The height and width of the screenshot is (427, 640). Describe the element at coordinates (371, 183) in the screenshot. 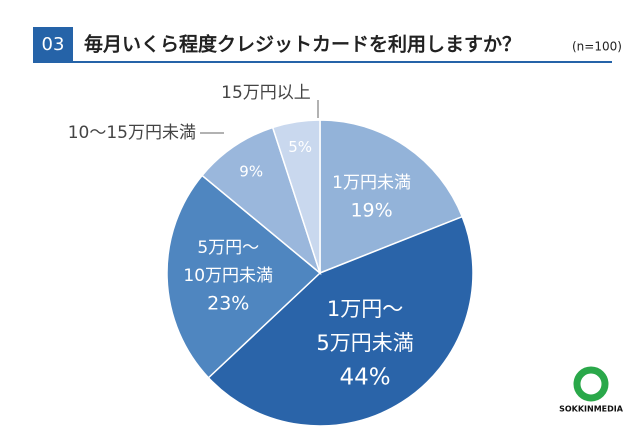

I see `category-label: 1万円未満` at that location.